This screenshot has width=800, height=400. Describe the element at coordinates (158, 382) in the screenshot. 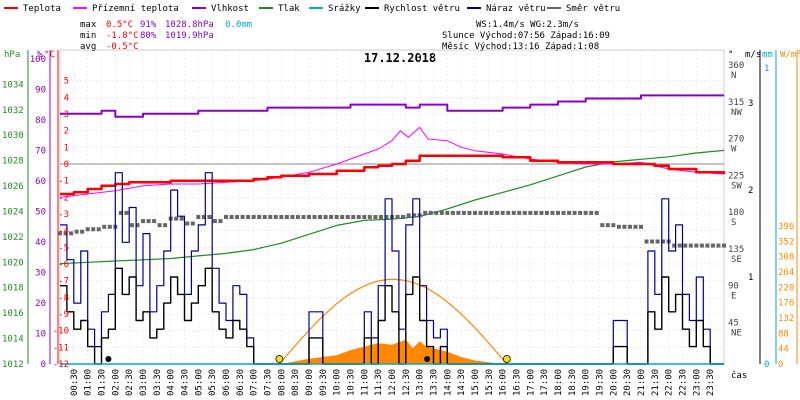

I see `x-tick: 03:30` at that location.